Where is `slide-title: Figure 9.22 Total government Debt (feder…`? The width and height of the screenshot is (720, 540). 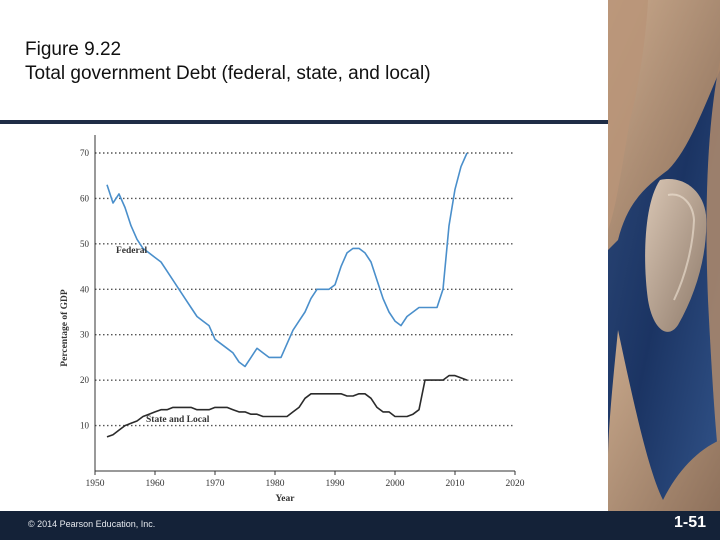
slide-title: Figure 9.22 Total government Debt (feder… is located at coordinates (310, 62).